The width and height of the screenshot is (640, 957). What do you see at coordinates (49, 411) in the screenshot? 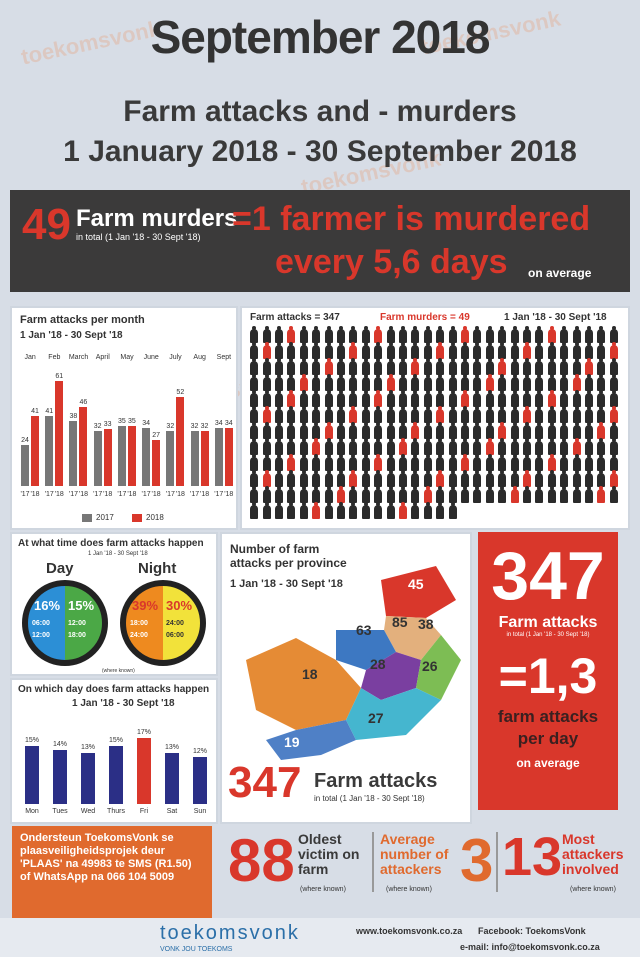
I see `bar-value-label: 41` at bounding box center [49, 411].